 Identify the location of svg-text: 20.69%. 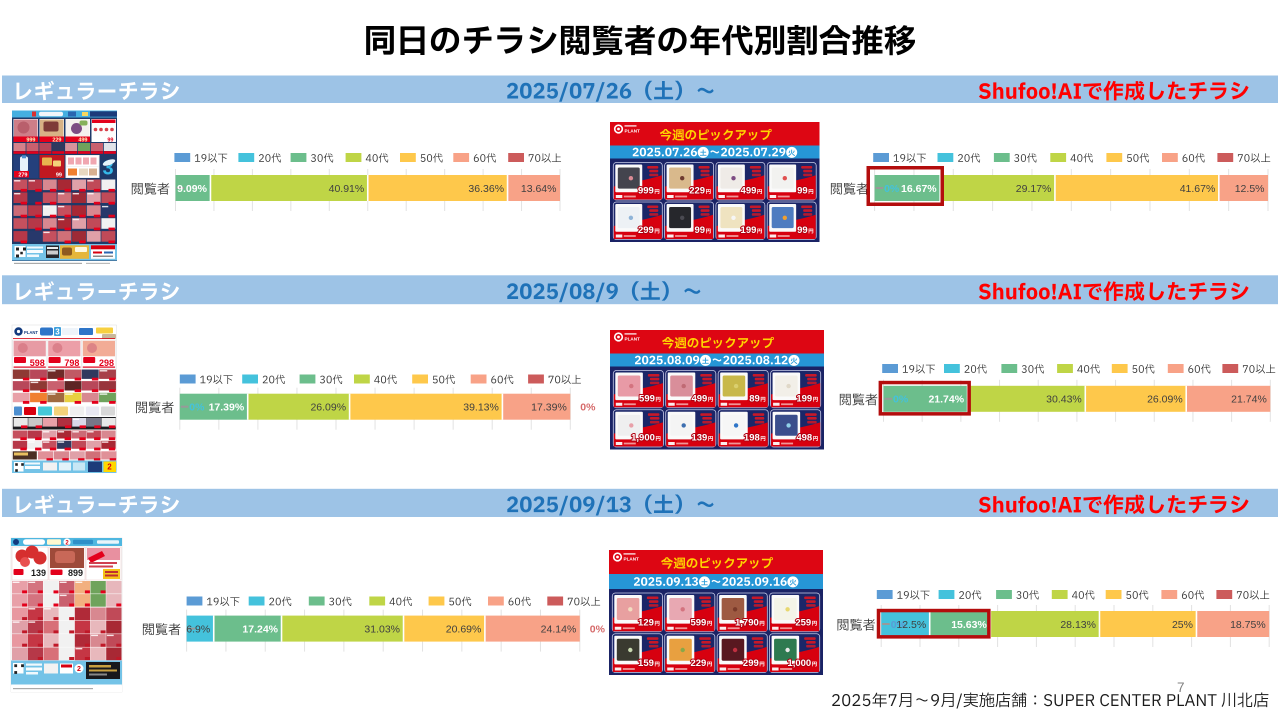
(464, 629).